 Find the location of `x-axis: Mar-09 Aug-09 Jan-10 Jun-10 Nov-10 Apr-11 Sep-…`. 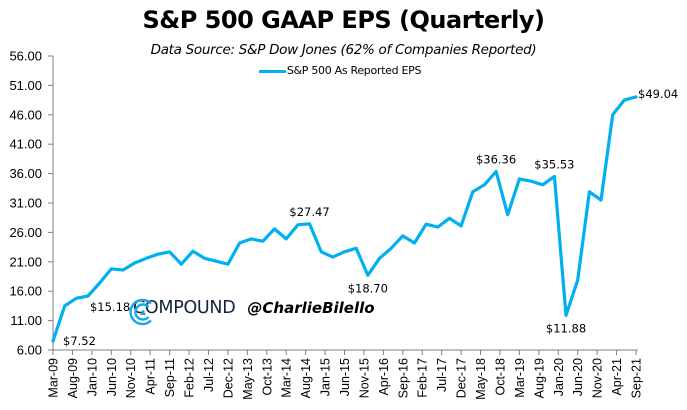

x-axis: Mar-09 Aug-09 Jan-10 Jun-10 Nov-10 Apr-11 Sep-… is located at coordinates (345, 374).